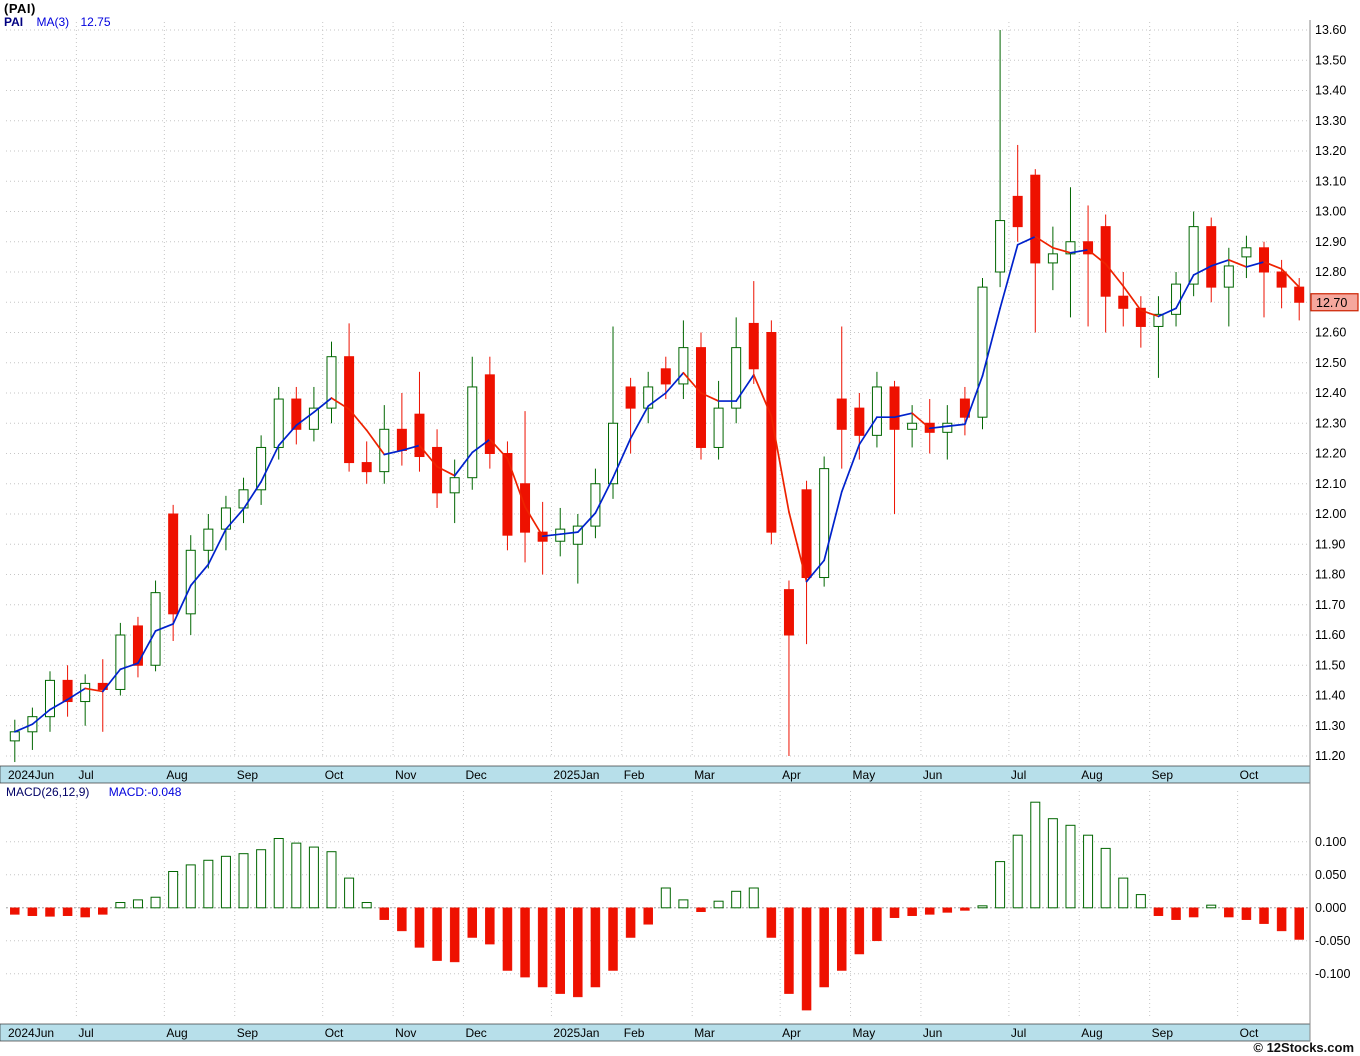  What do you see at coordinates (53, 22) in the screenshot?
I see `ma-legend-label: MA(3)` at bounding box center [53, 22].